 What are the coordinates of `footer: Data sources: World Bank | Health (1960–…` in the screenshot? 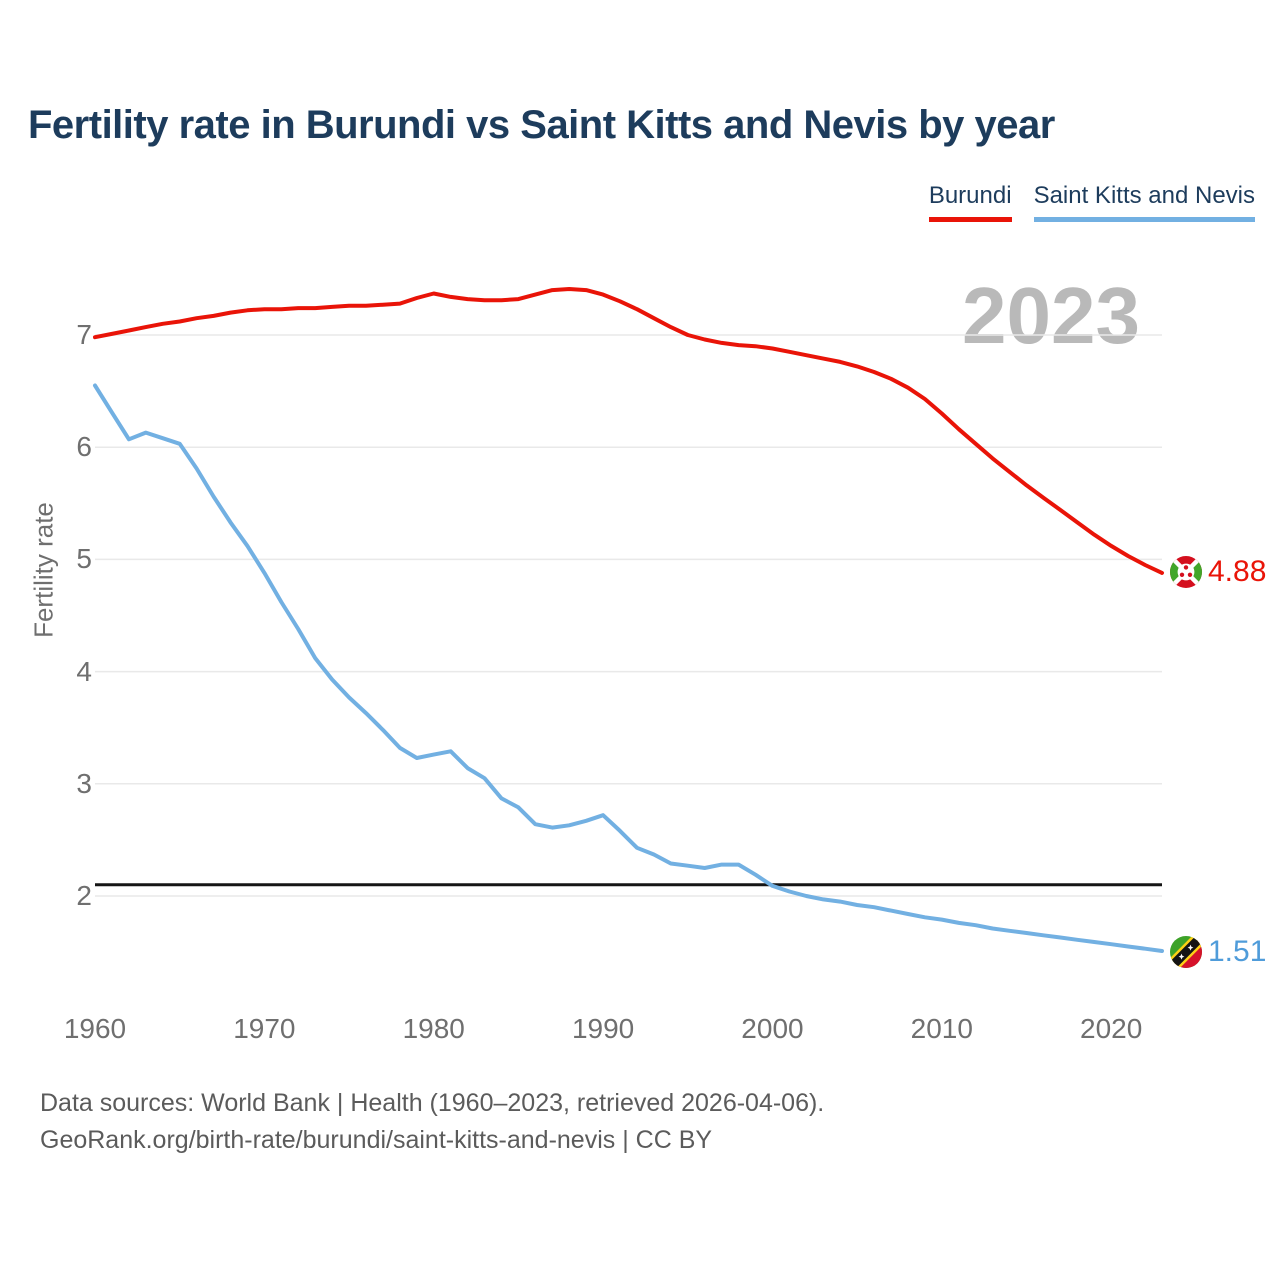 It's located at (432, 1122).